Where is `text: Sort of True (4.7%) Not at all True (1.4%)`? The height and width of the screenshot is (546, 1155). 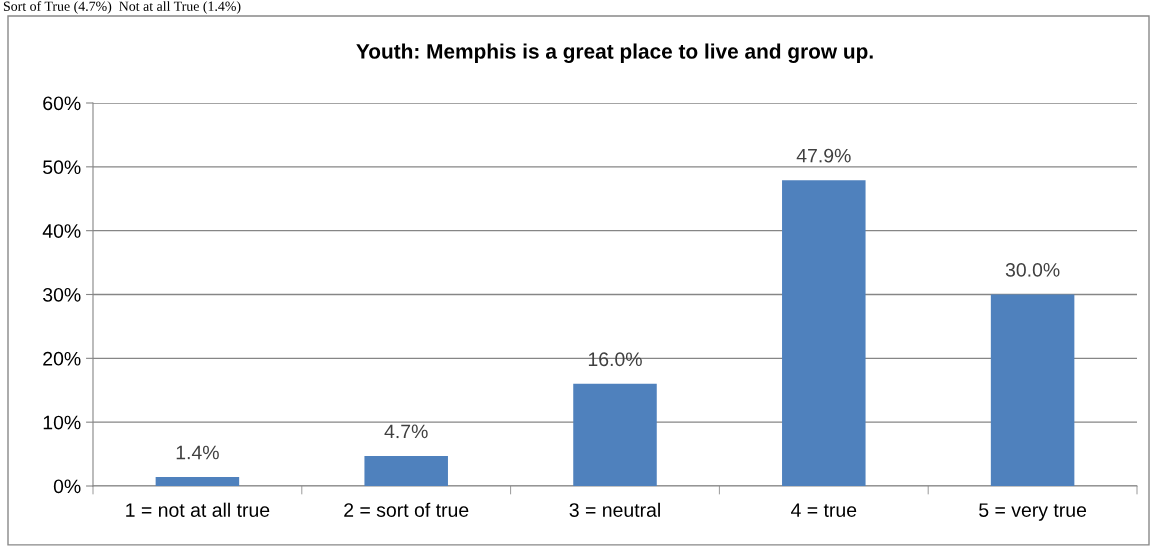
text: Sort of True (4.7%) Not at all True (1.4%) is located at coordinates (122, 7).